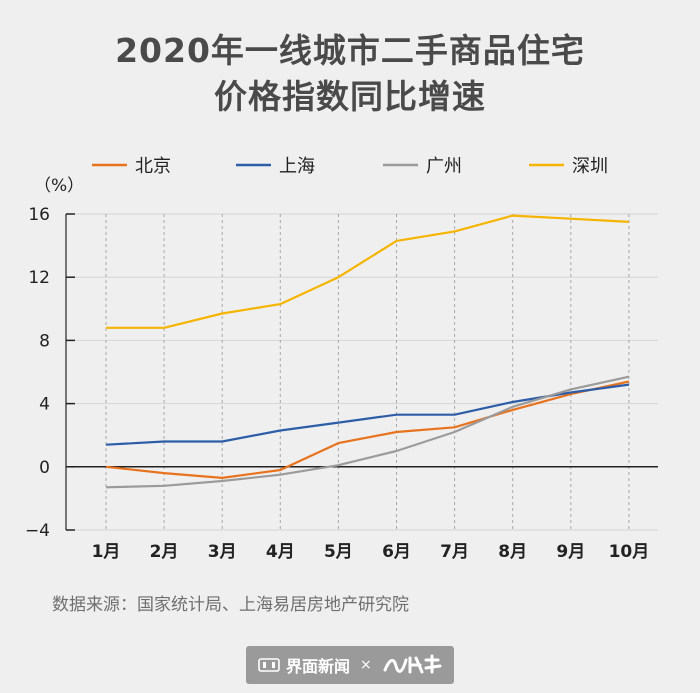 This screenshot has height=693, width=700. Describe the element at coordinates (629, 552) in the screenshot. I see `x-tick-label: 10月` at that location.